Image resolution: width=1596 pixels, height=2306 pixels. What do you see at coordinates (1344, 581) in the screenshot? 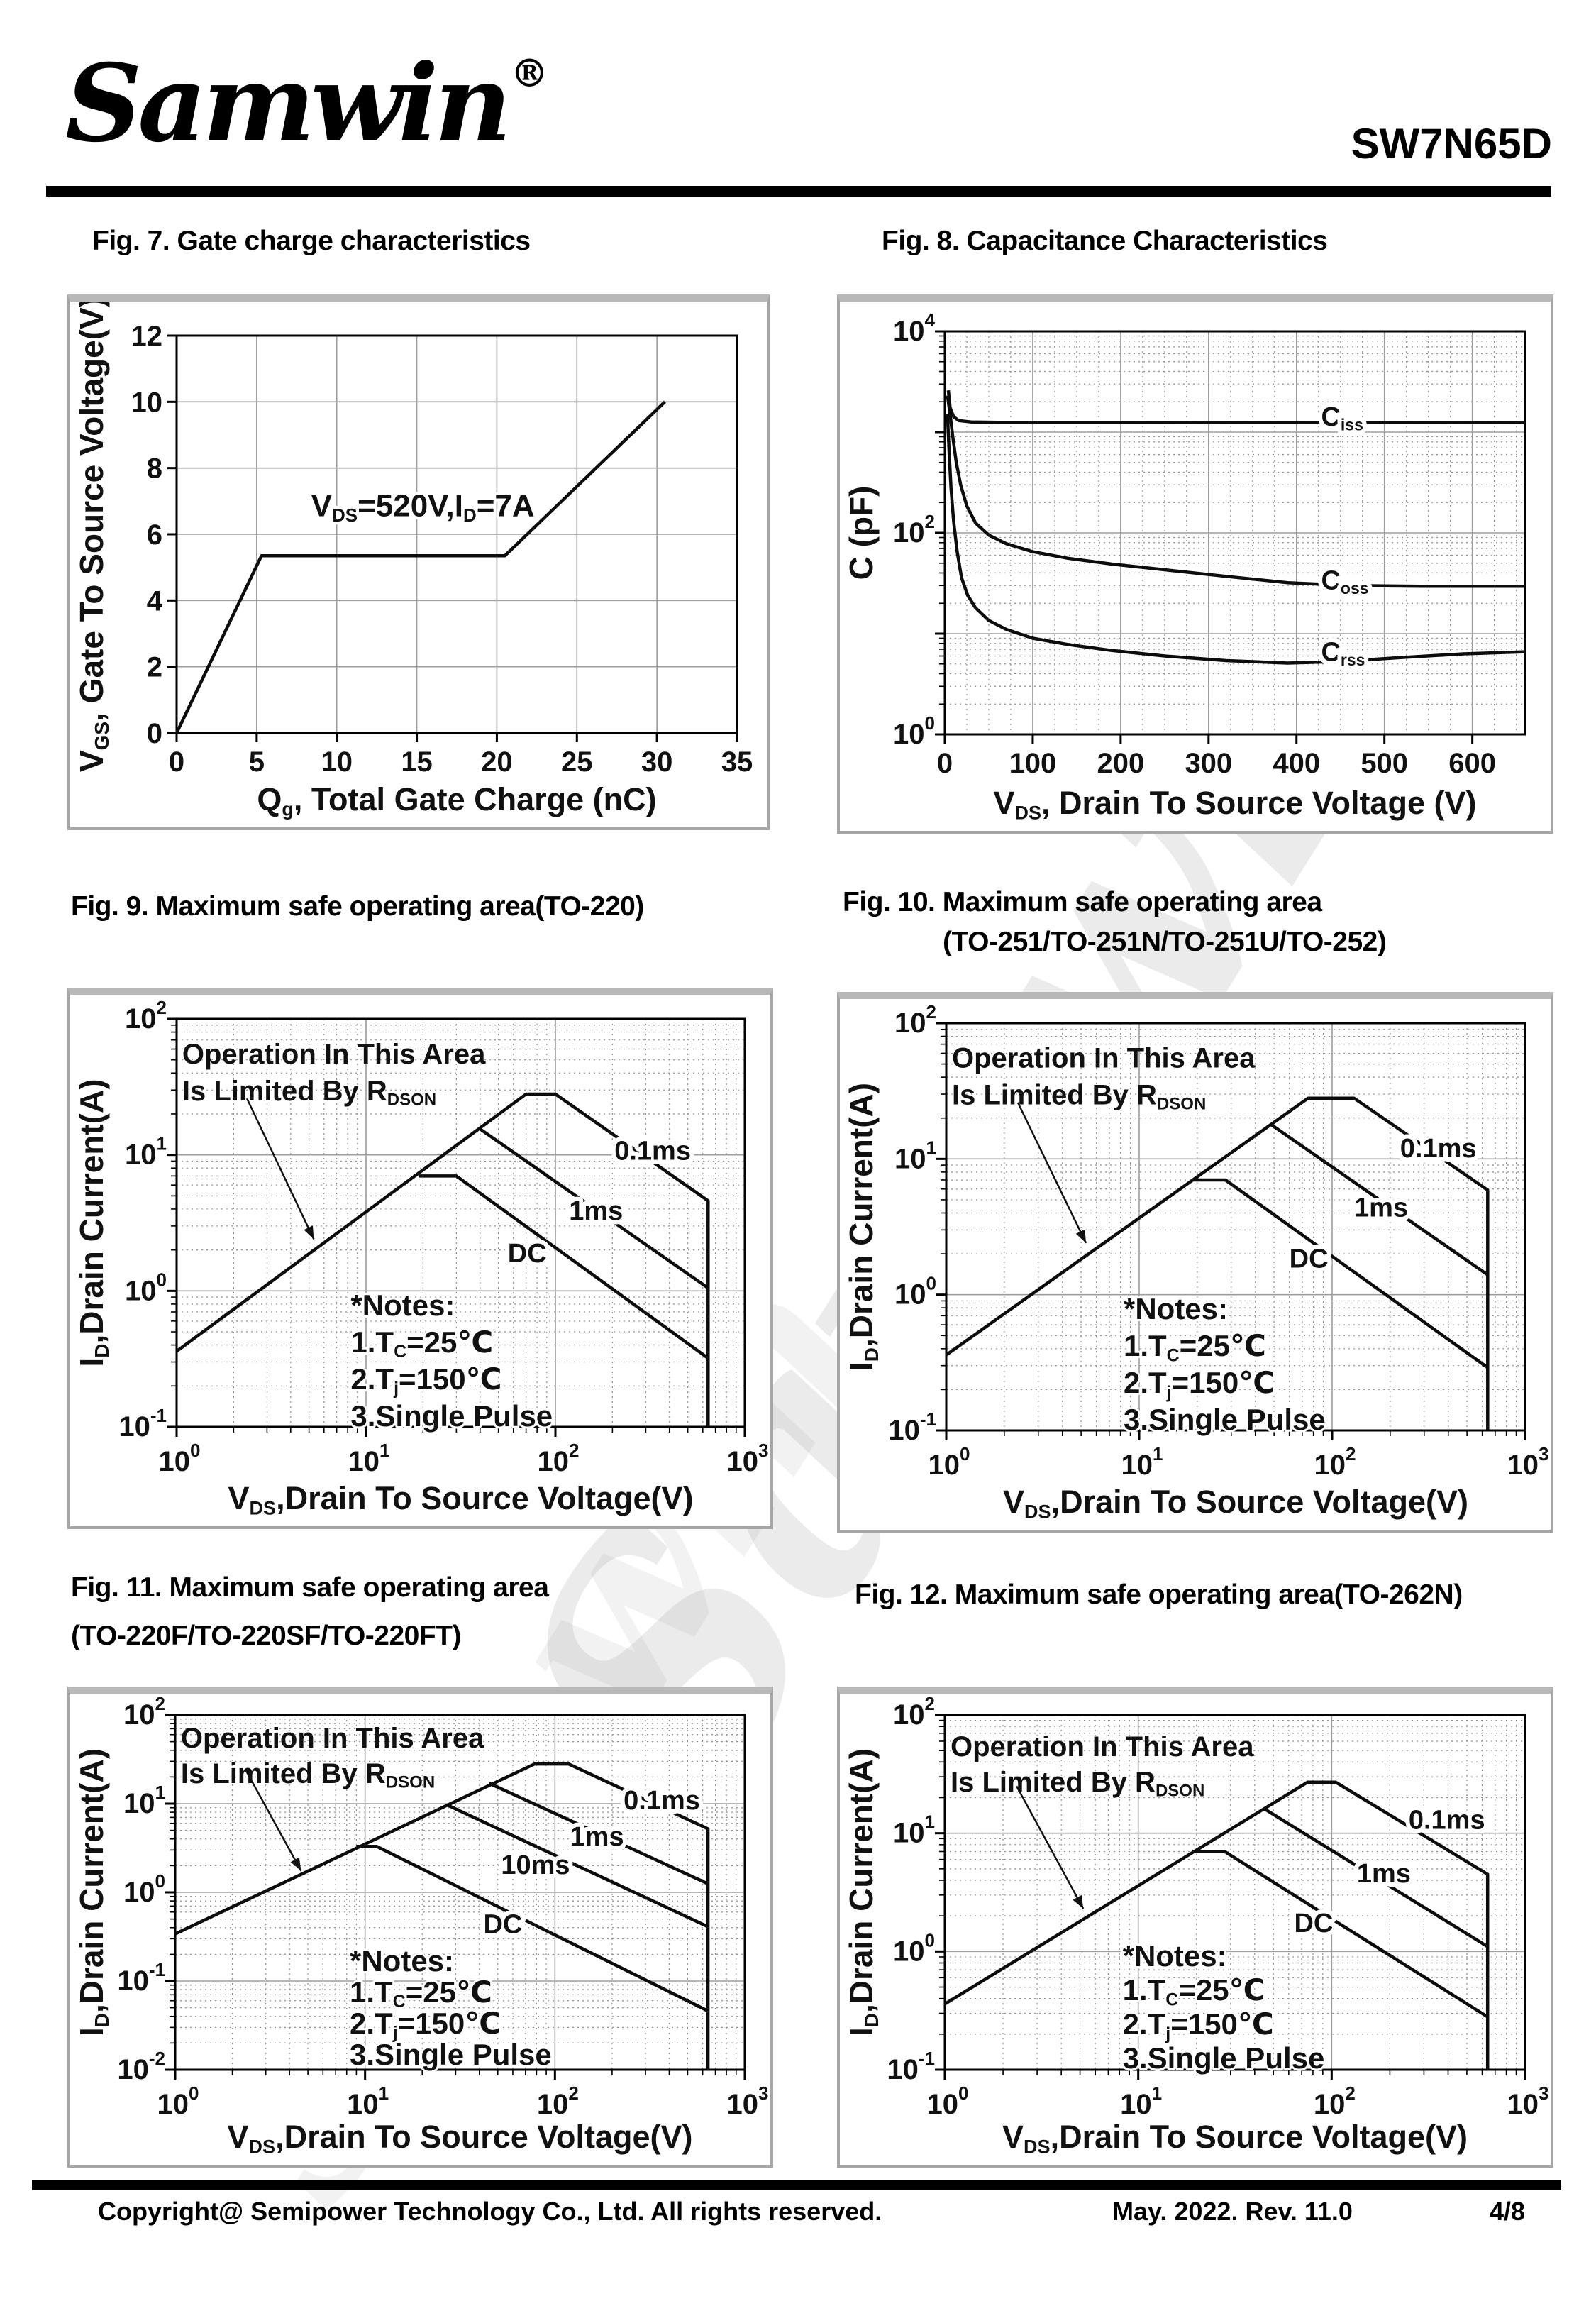
I see `curve-label: Coss` at bounding box center [1344, 581].